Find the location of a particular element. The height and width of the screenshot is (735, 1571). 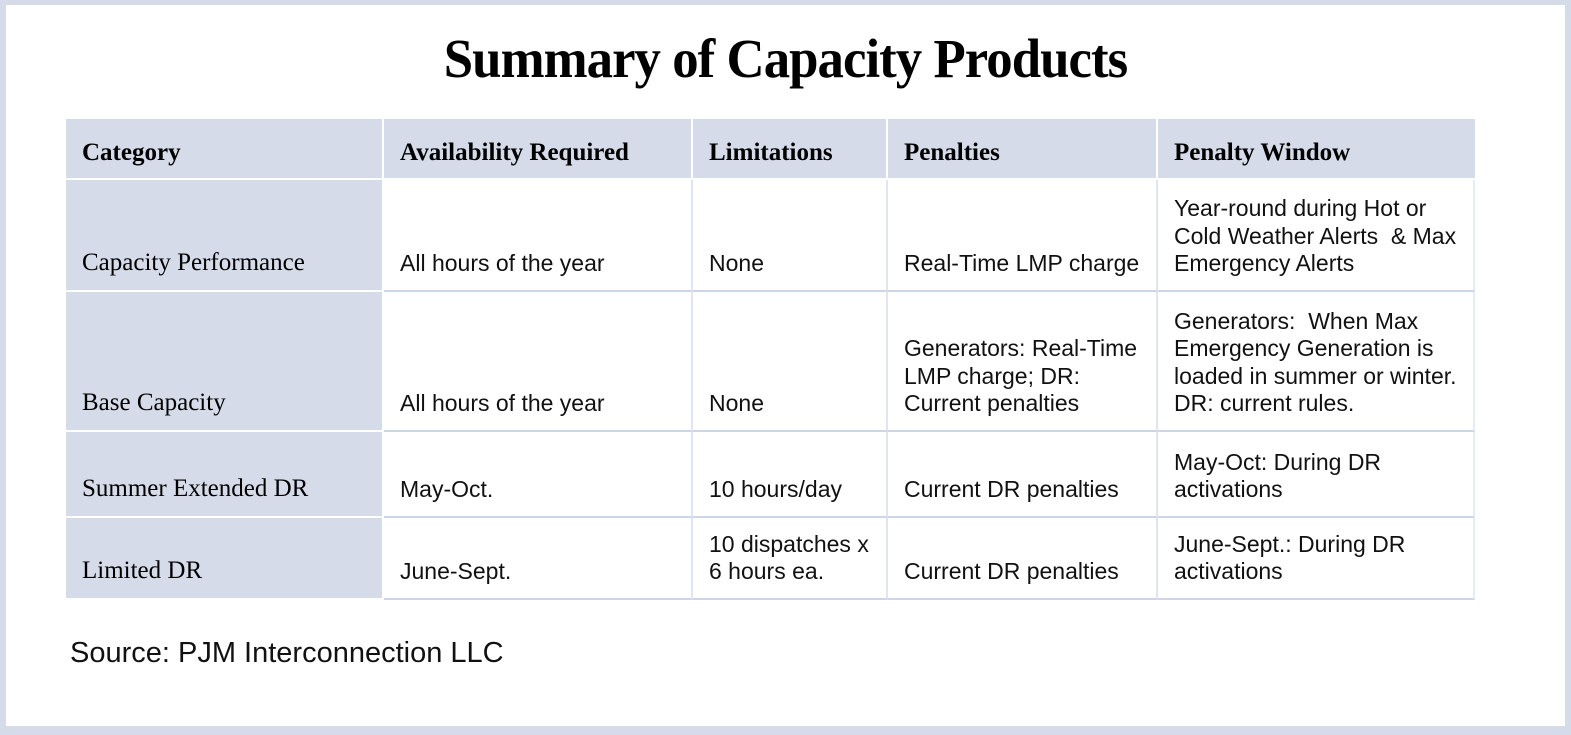

slide-title: Summary of Capacity Products is located at coordinates (785, 58).